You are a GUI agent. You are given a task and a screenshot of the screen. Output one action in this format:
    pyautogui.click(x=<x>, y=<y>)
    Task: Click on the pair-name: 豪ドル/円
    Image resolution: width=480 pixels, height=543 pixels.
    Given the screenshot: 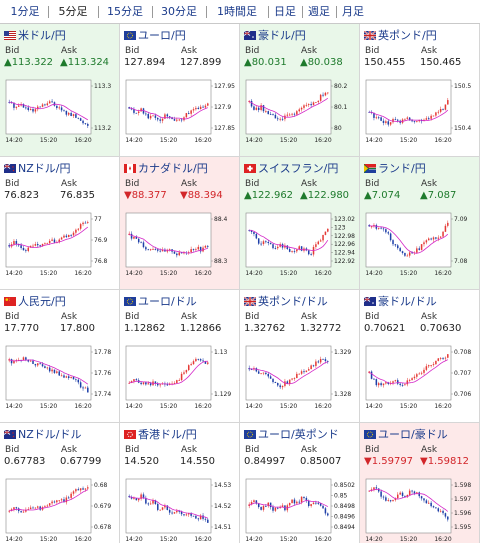 What is the action you would take?
    pyautogui.click(x=282, y=35)
    